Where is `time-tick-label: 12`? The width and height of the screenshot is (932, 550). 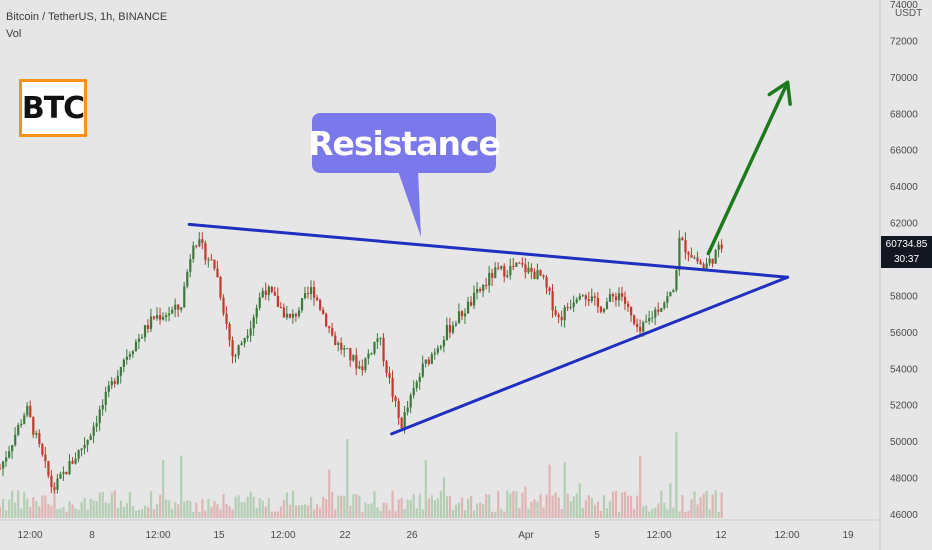
time-tick-label: 12 is located at coordinates (721, 535).